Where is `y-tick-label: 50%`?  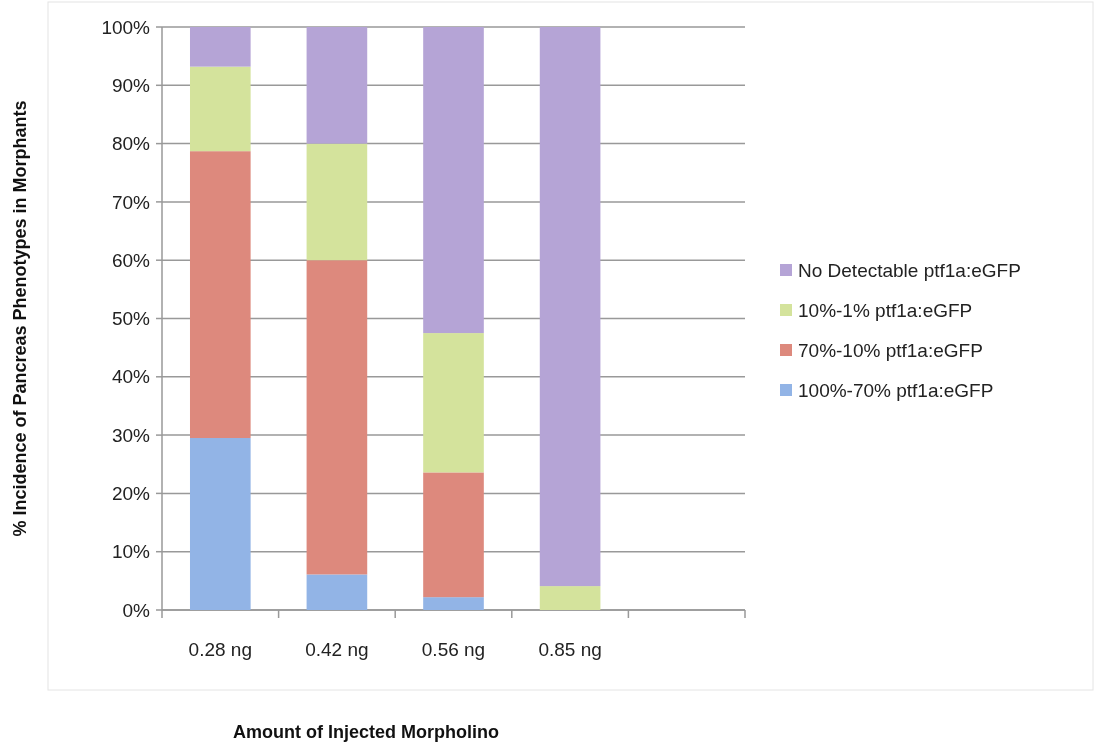
y-tick-label: 50% is located at coordinates (131, 319).